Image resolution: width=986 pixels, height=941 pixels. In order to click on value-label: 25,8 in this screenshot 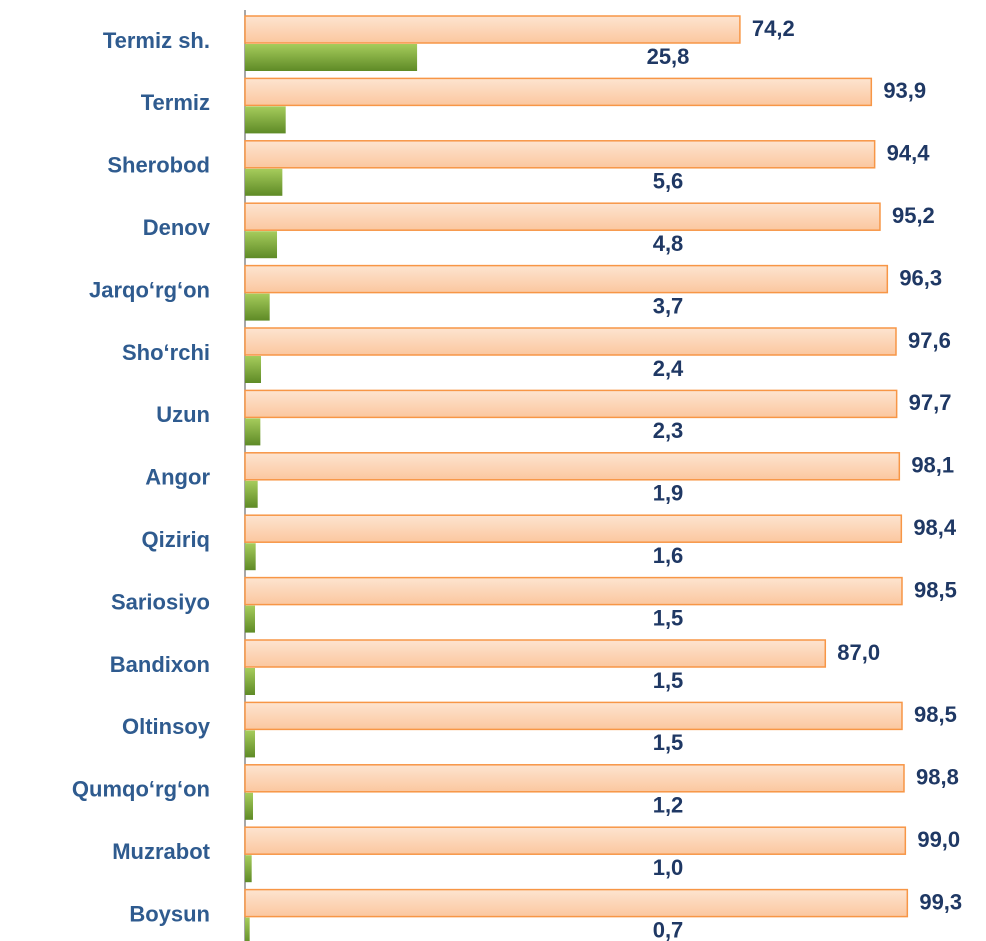, I will do `click(668, 56)`.